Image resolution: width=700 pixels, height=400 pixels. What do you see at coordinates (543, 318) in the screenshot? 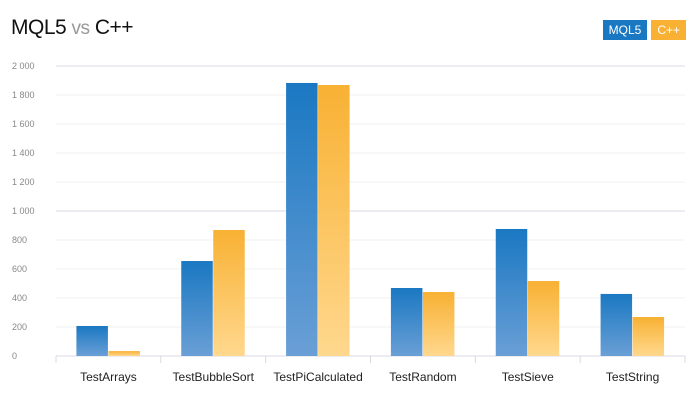
I see `bar-cpp-TestSieve` at bounding box center [543, 318].